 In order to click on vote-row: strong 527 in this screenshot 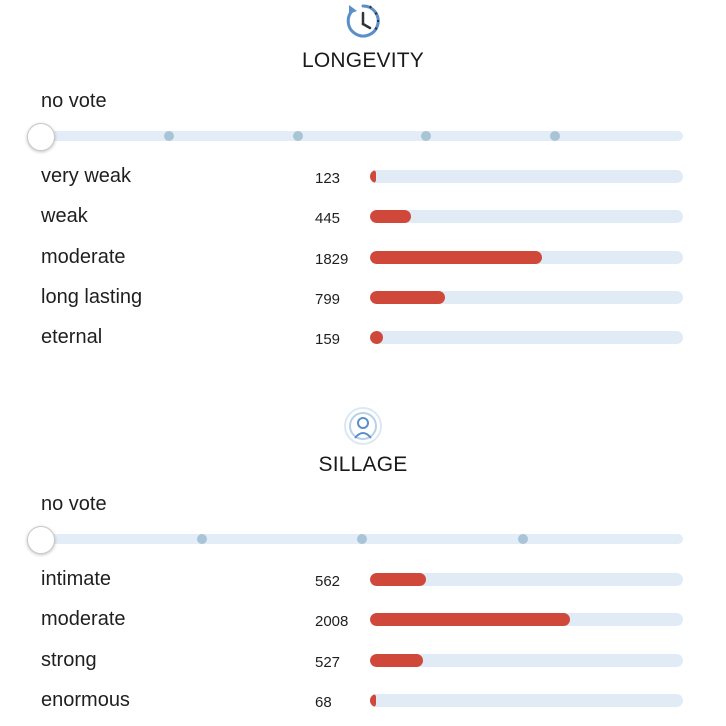, I will do `click(363, 660)`.